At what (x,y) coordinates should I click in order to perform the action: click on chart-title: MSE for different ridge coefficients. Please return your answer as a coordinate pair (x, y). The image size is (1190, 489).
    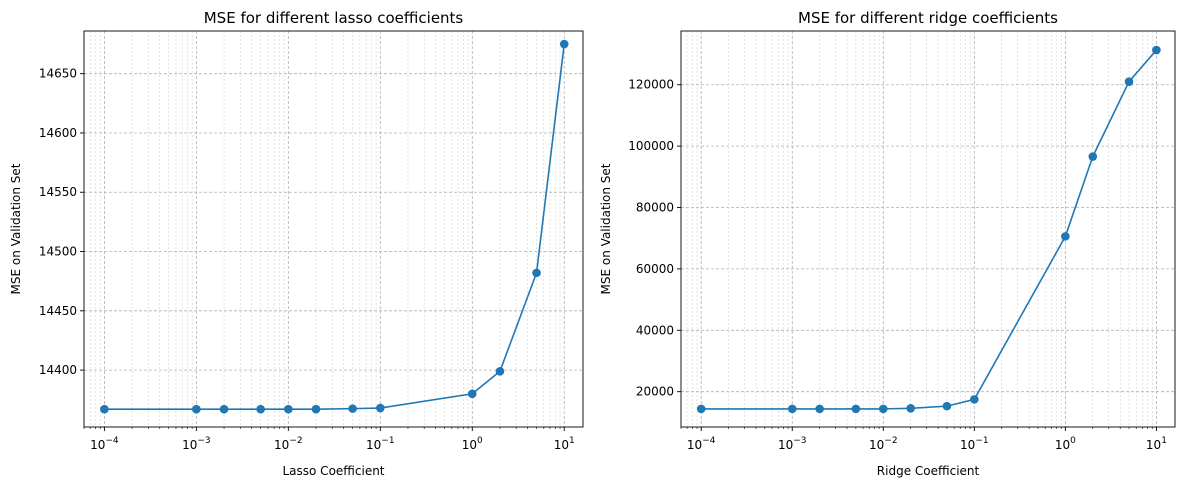
    Looking at the image, I should click on (928, 18).